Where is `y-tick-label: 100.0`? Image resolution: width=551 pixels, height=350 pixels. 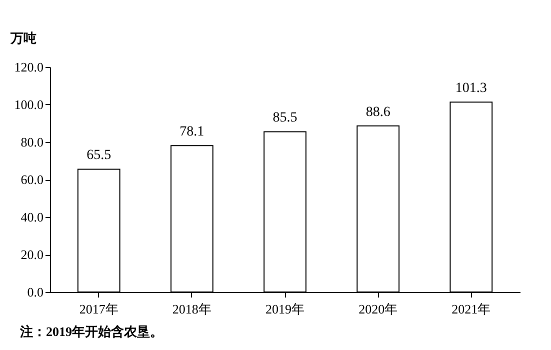
y-tick-label: 100.0 is located at coordinates (29, 104).